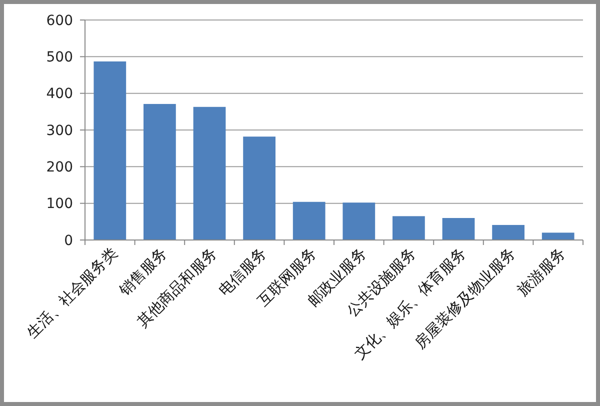  Describe the element at coordinates (68, 240) in the screenshot. I see `y-tick-label: 0` at that location.